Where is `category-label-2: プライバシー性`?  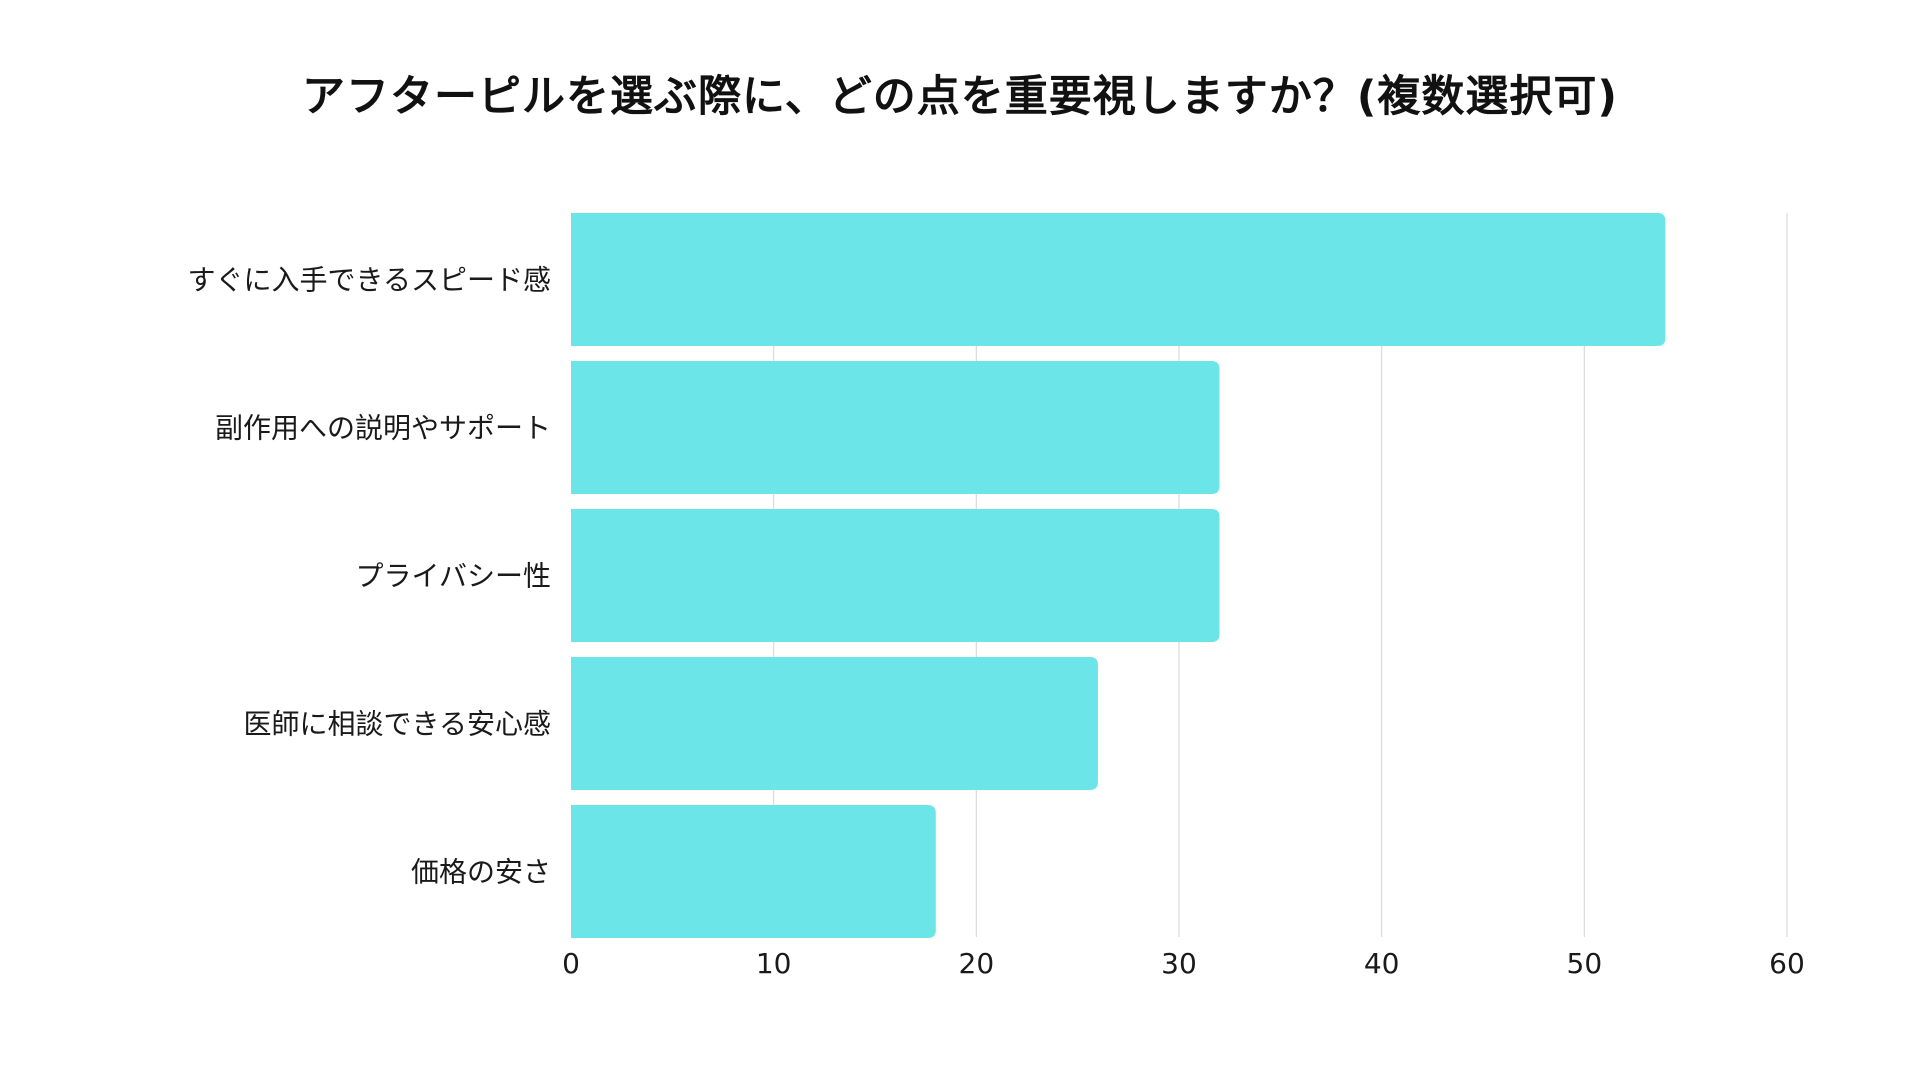 category-label-2: プライバシー性 is located at coordinates (453, 576).